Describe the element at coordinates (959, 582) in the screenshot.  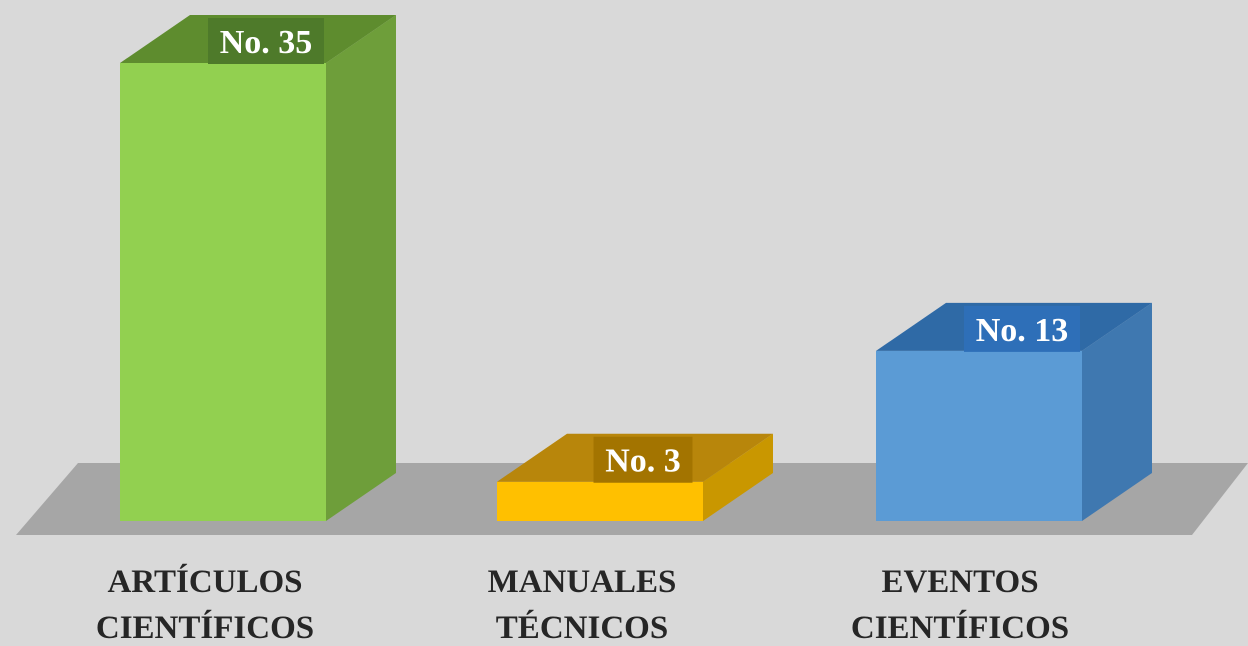
I see `category-label-line: EVENTOS` at that location.